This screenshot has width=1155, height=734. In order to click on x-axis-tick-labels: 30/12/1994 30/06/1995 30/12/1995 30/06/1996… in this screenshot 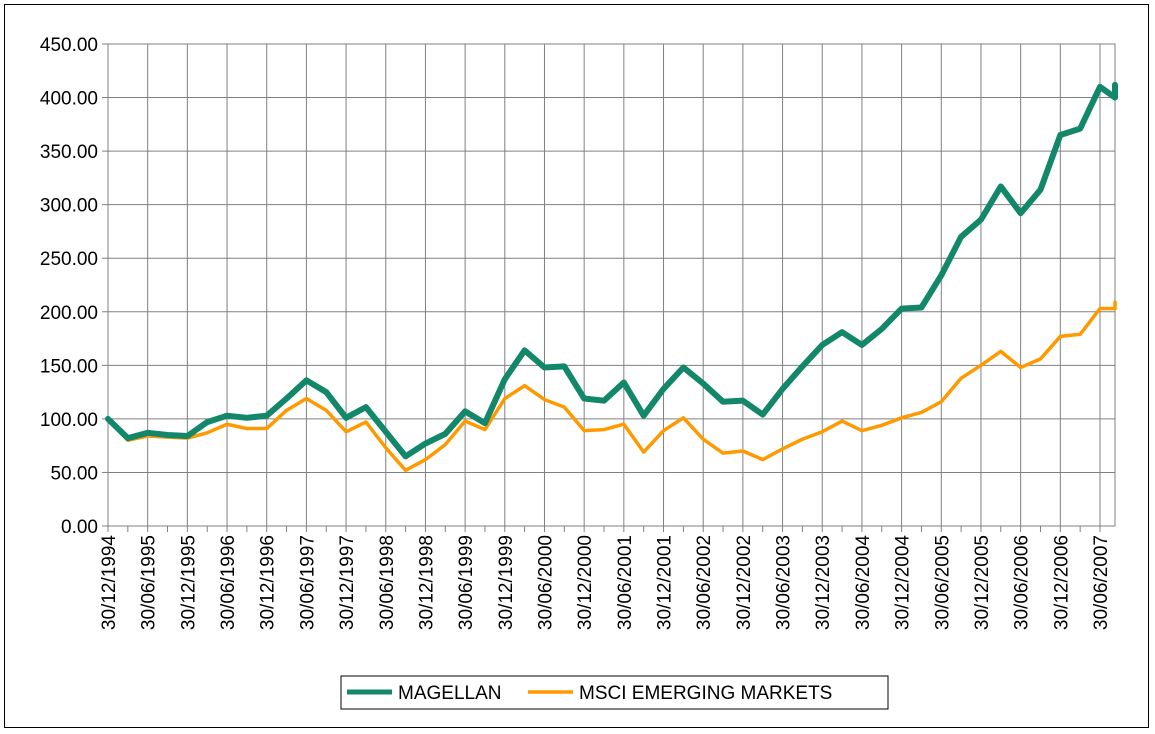, I will do `click(605, 583)`.